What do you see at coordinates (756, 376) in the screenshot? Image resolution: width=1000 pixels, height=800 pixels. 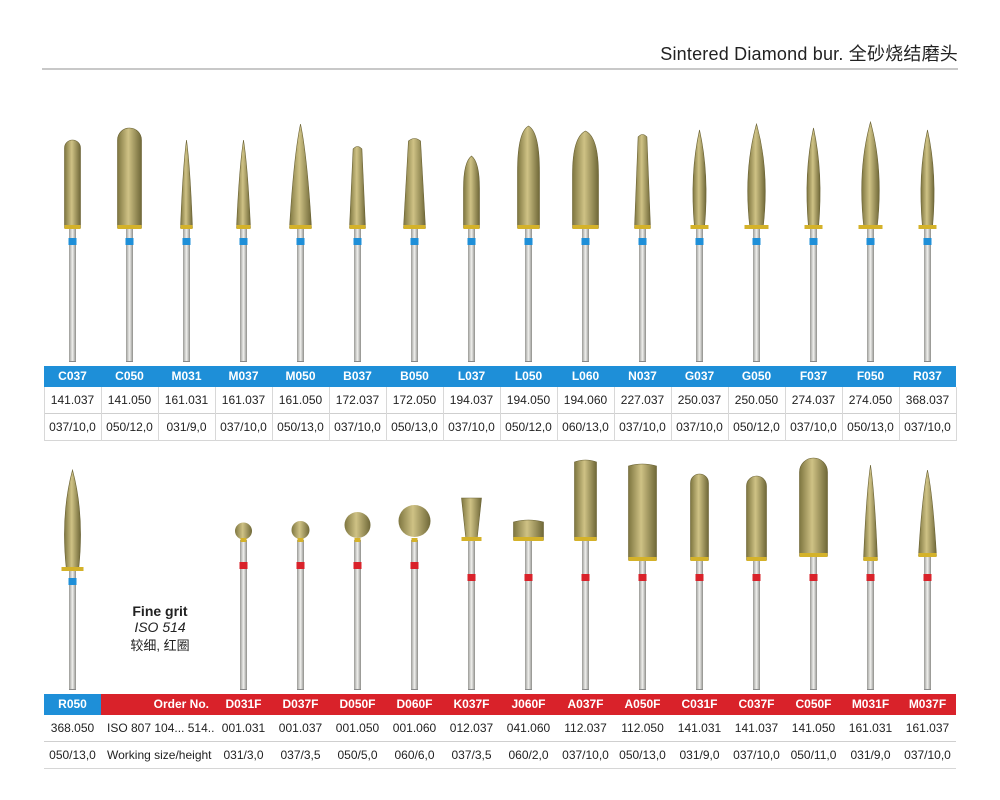 I see `table-header-code: G050` at bounding box center [756, 376].